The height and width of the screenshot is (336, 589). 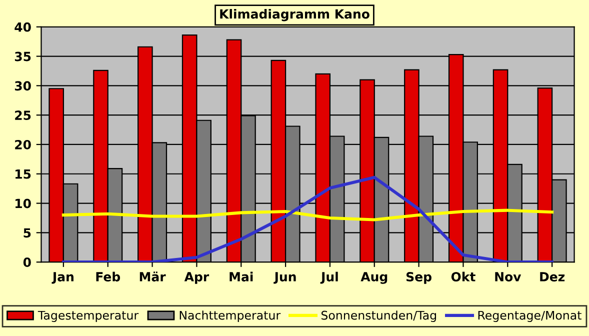 What do you see at coordinates (23, 174) in the screenshot?
I see `y-tick-label: 15` at bounding box center [23, 174].